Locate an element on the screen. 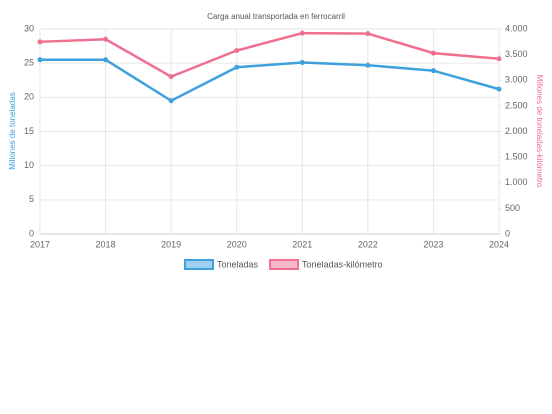 The image size is (552, 414). chart-title: Carga anual transportada en ferrocarril is located at coordinates (276, 16).